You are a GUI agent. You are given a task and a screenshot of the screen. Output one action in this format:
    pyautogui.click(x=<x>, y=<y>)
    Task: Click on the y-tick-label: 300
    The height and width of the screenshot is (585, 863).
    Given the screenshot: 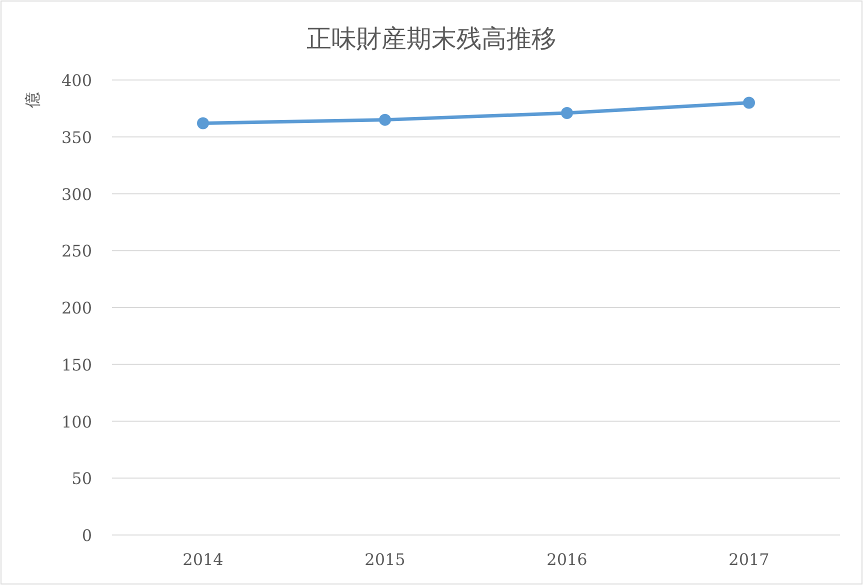 What is the action you would take?
    pyautogui.click(x=76, y=194)
    